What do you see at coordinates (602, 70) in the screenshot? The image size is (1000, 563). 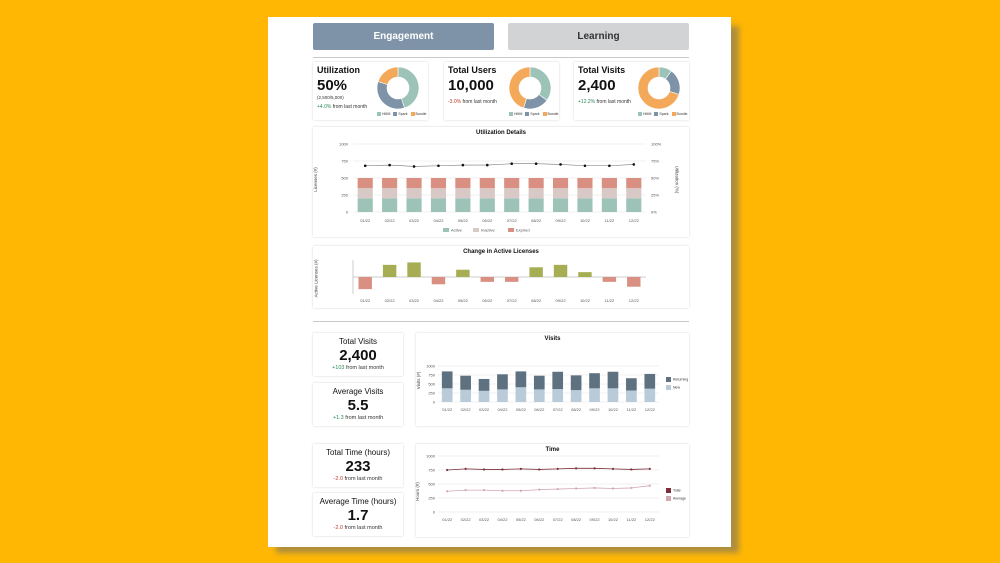 I see `kpi-title: Total Visits` at bounding box center [602, 70].